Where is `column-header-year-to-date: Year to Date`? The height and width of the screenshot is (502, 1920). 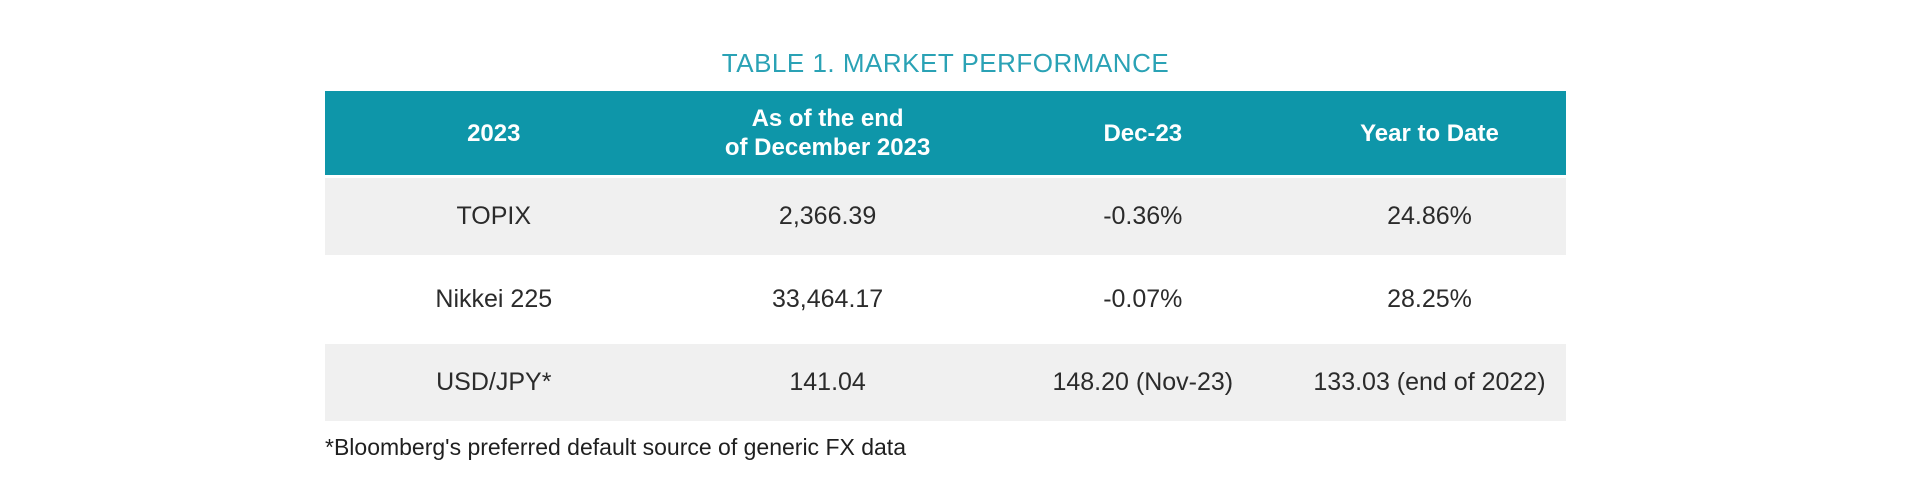
column-header-year-to-date: Year to Date is located at coordinates (1429, 133).